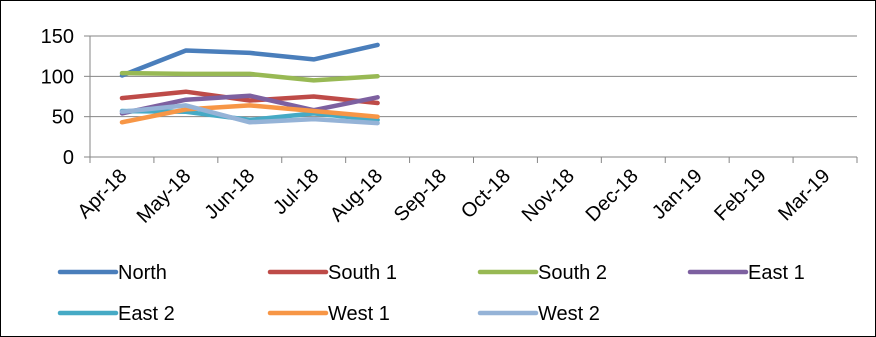 The image size is (876, 337). Describe the element at coordinates (804, 195) in the screenshot. I see `x-tick-label: Mar-19` at that location.